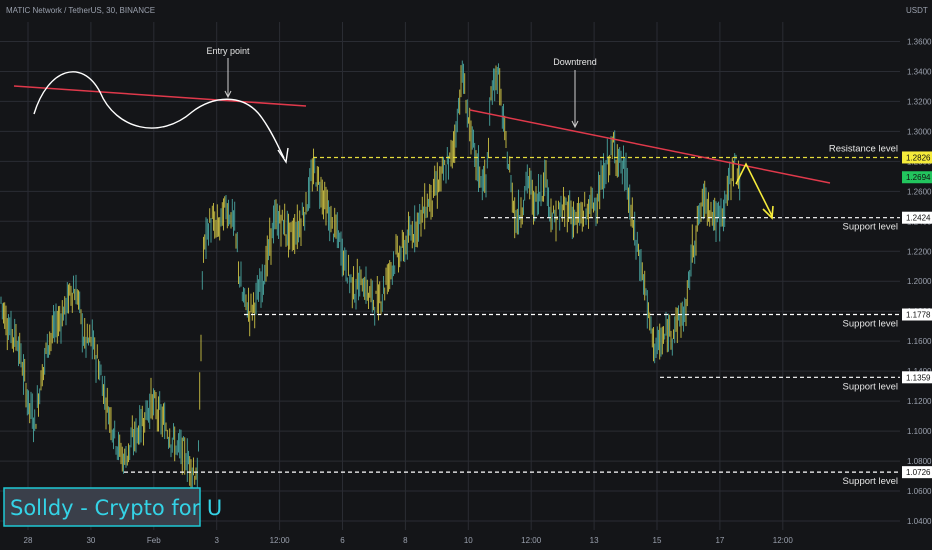 The image size is (932, 550). Describe the element at coordinates (657, 540) in the screenshot. I see `x-tick-label: 15` at that location.